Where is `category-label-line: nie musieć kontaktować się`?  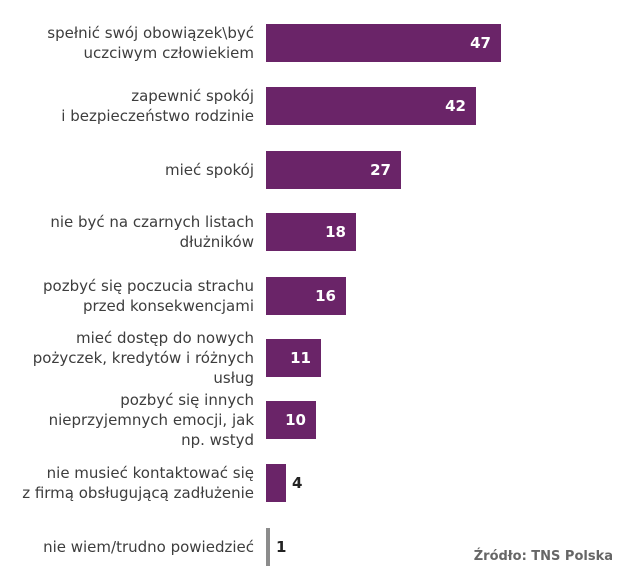 category-label-line: nie musieć kontaktować się is located at coordinates (150, 473).